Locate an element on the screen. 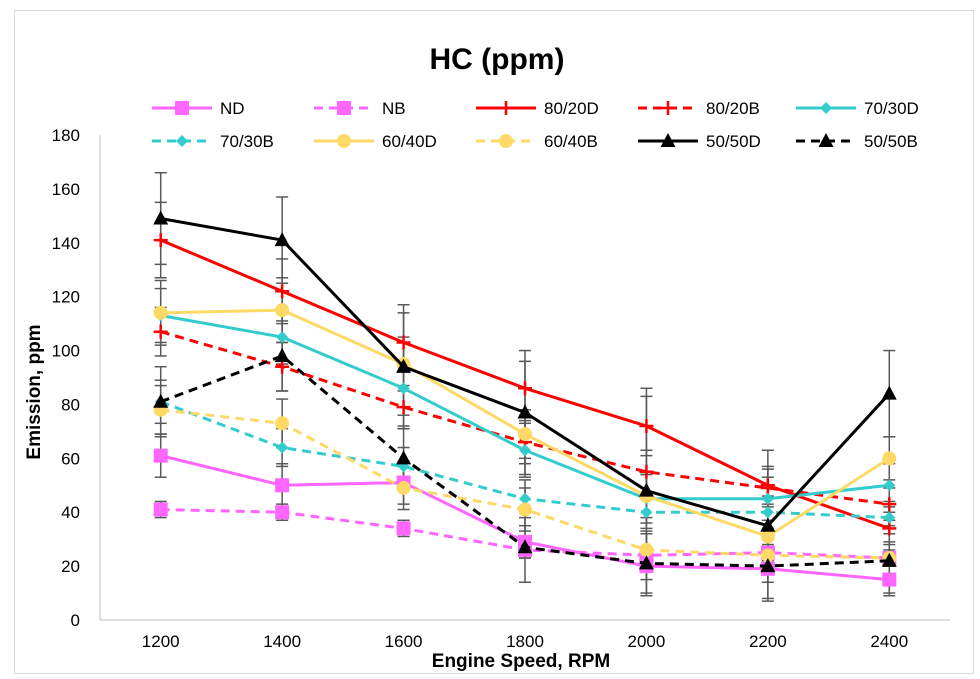 The height and width of the screenshot is (679, 980). y-tick-label: 80 is located at coordinates (70, 404).